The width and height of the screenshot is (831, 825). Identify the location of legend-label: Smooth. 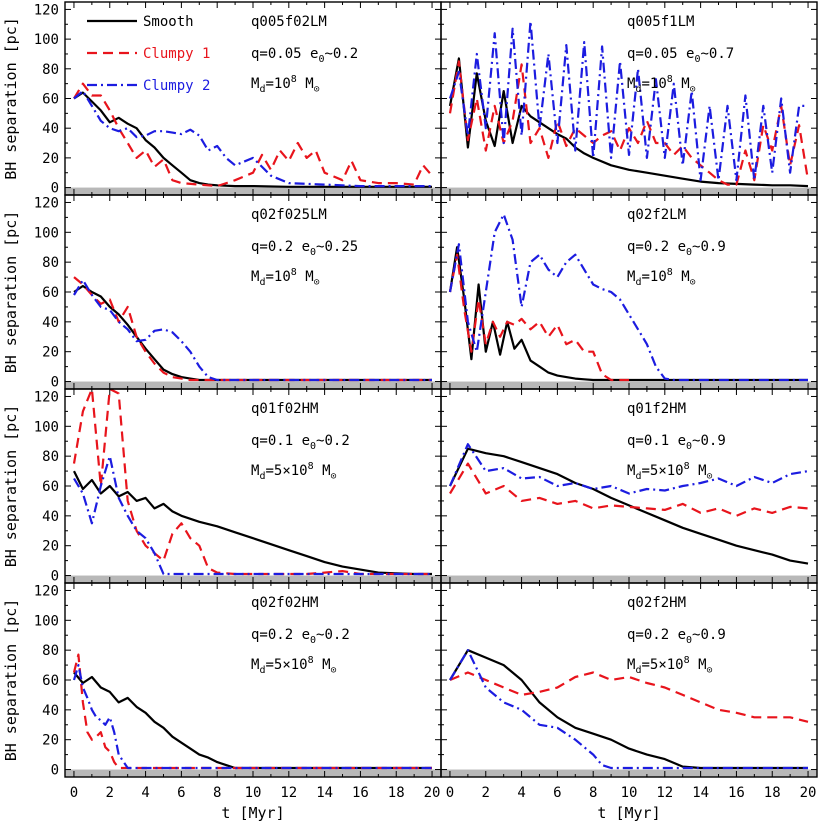
(168, 22).